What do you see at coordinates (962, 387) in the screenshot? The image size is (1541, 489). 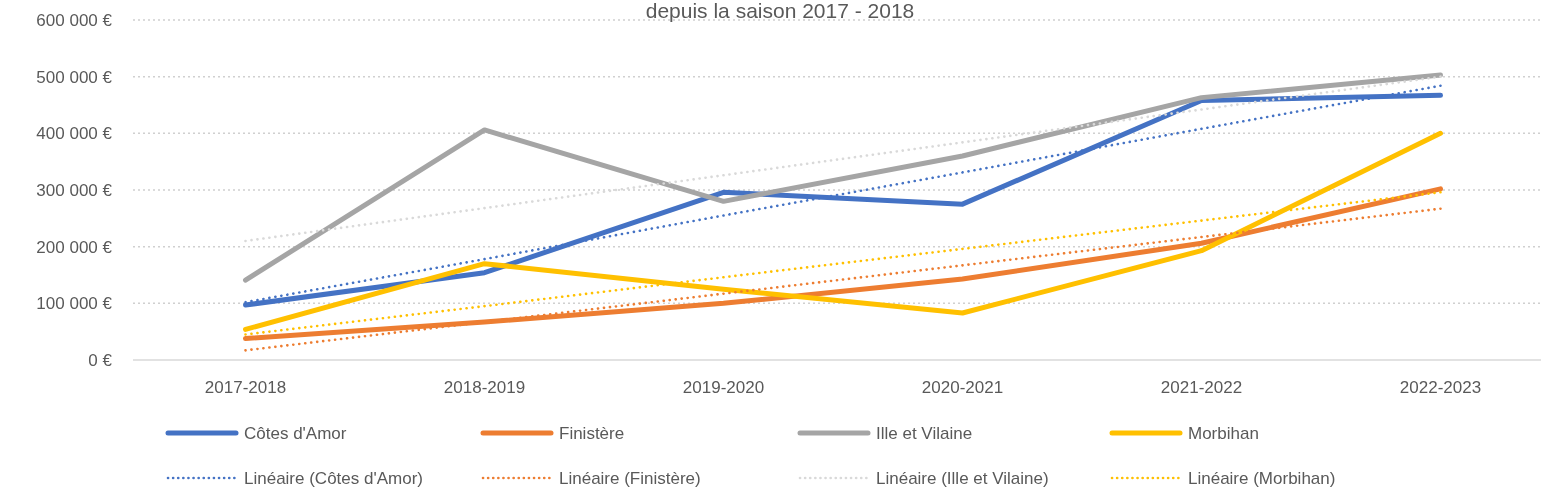 I see `x-tick-label: 2020-2021` at bounding box center [962, 387].